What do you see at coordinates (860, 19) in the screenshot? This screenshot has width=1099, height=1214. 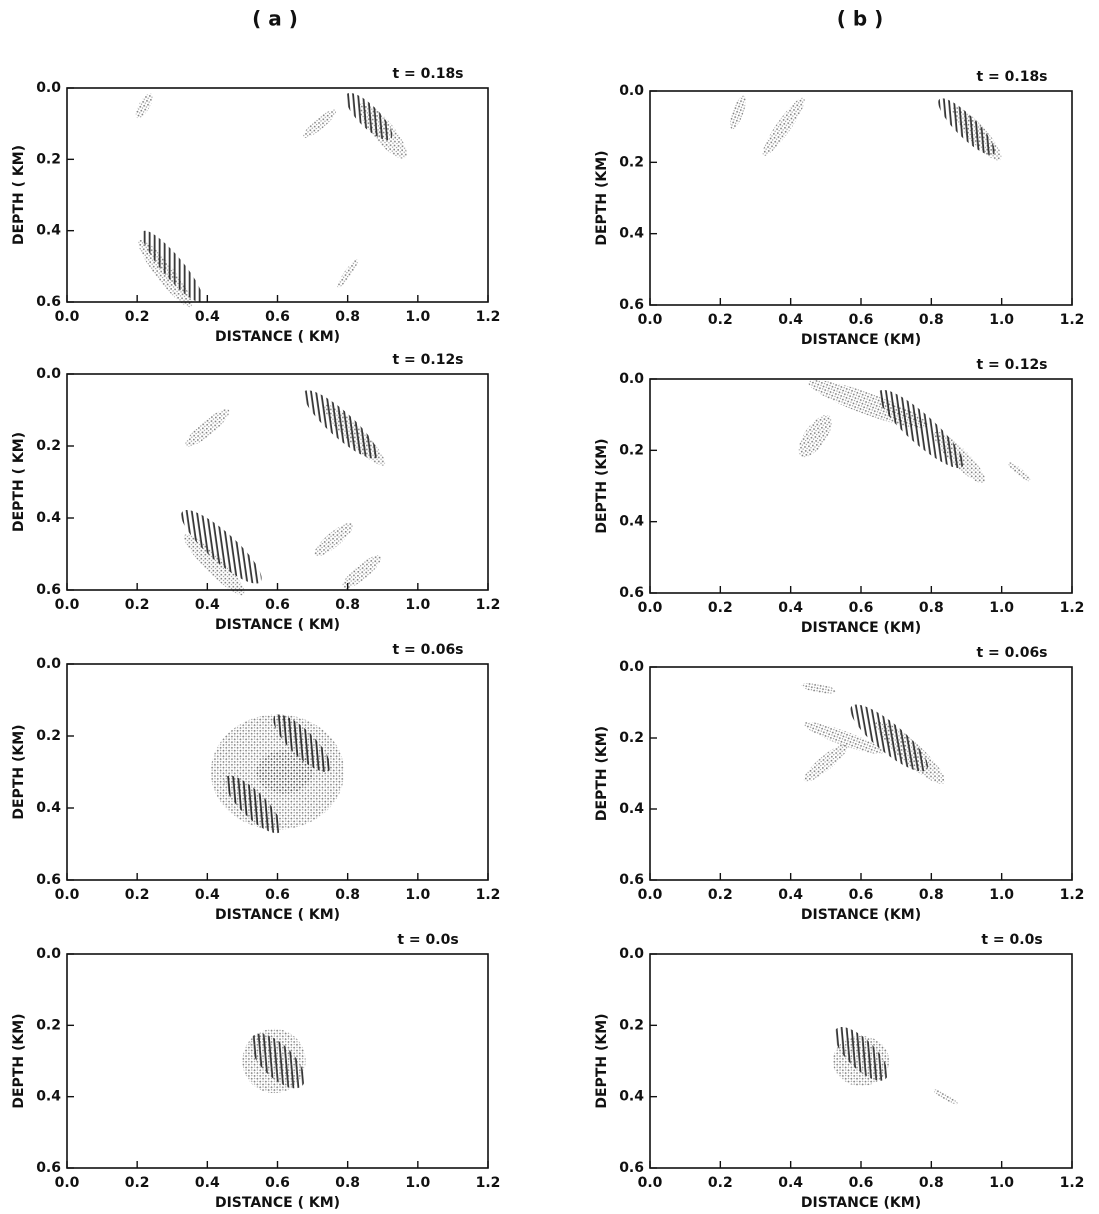 I see `column-label: ( b )` at bounding box center [860, 19].